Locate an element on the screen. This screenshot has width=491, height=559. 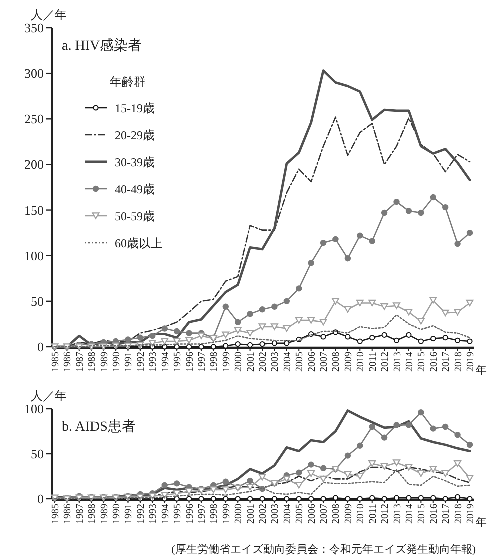
text: b. AIDS患者 is located at coordinates (99, 427).